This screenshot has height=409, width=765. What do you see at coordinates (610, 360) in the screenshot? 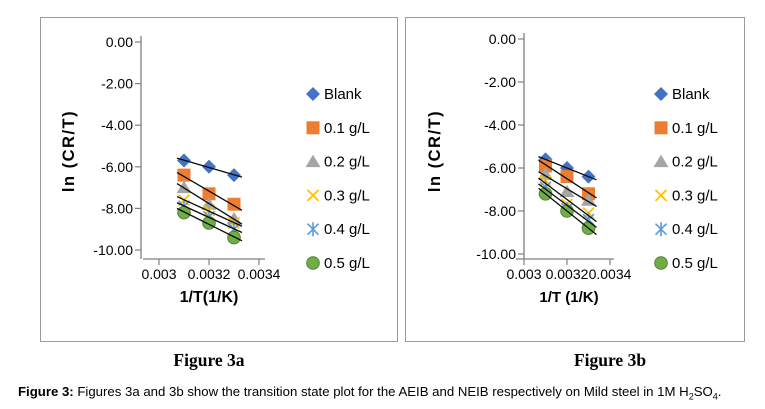
I see `figure-3b-label: Figure 3b` at bounding box center [610, 360].